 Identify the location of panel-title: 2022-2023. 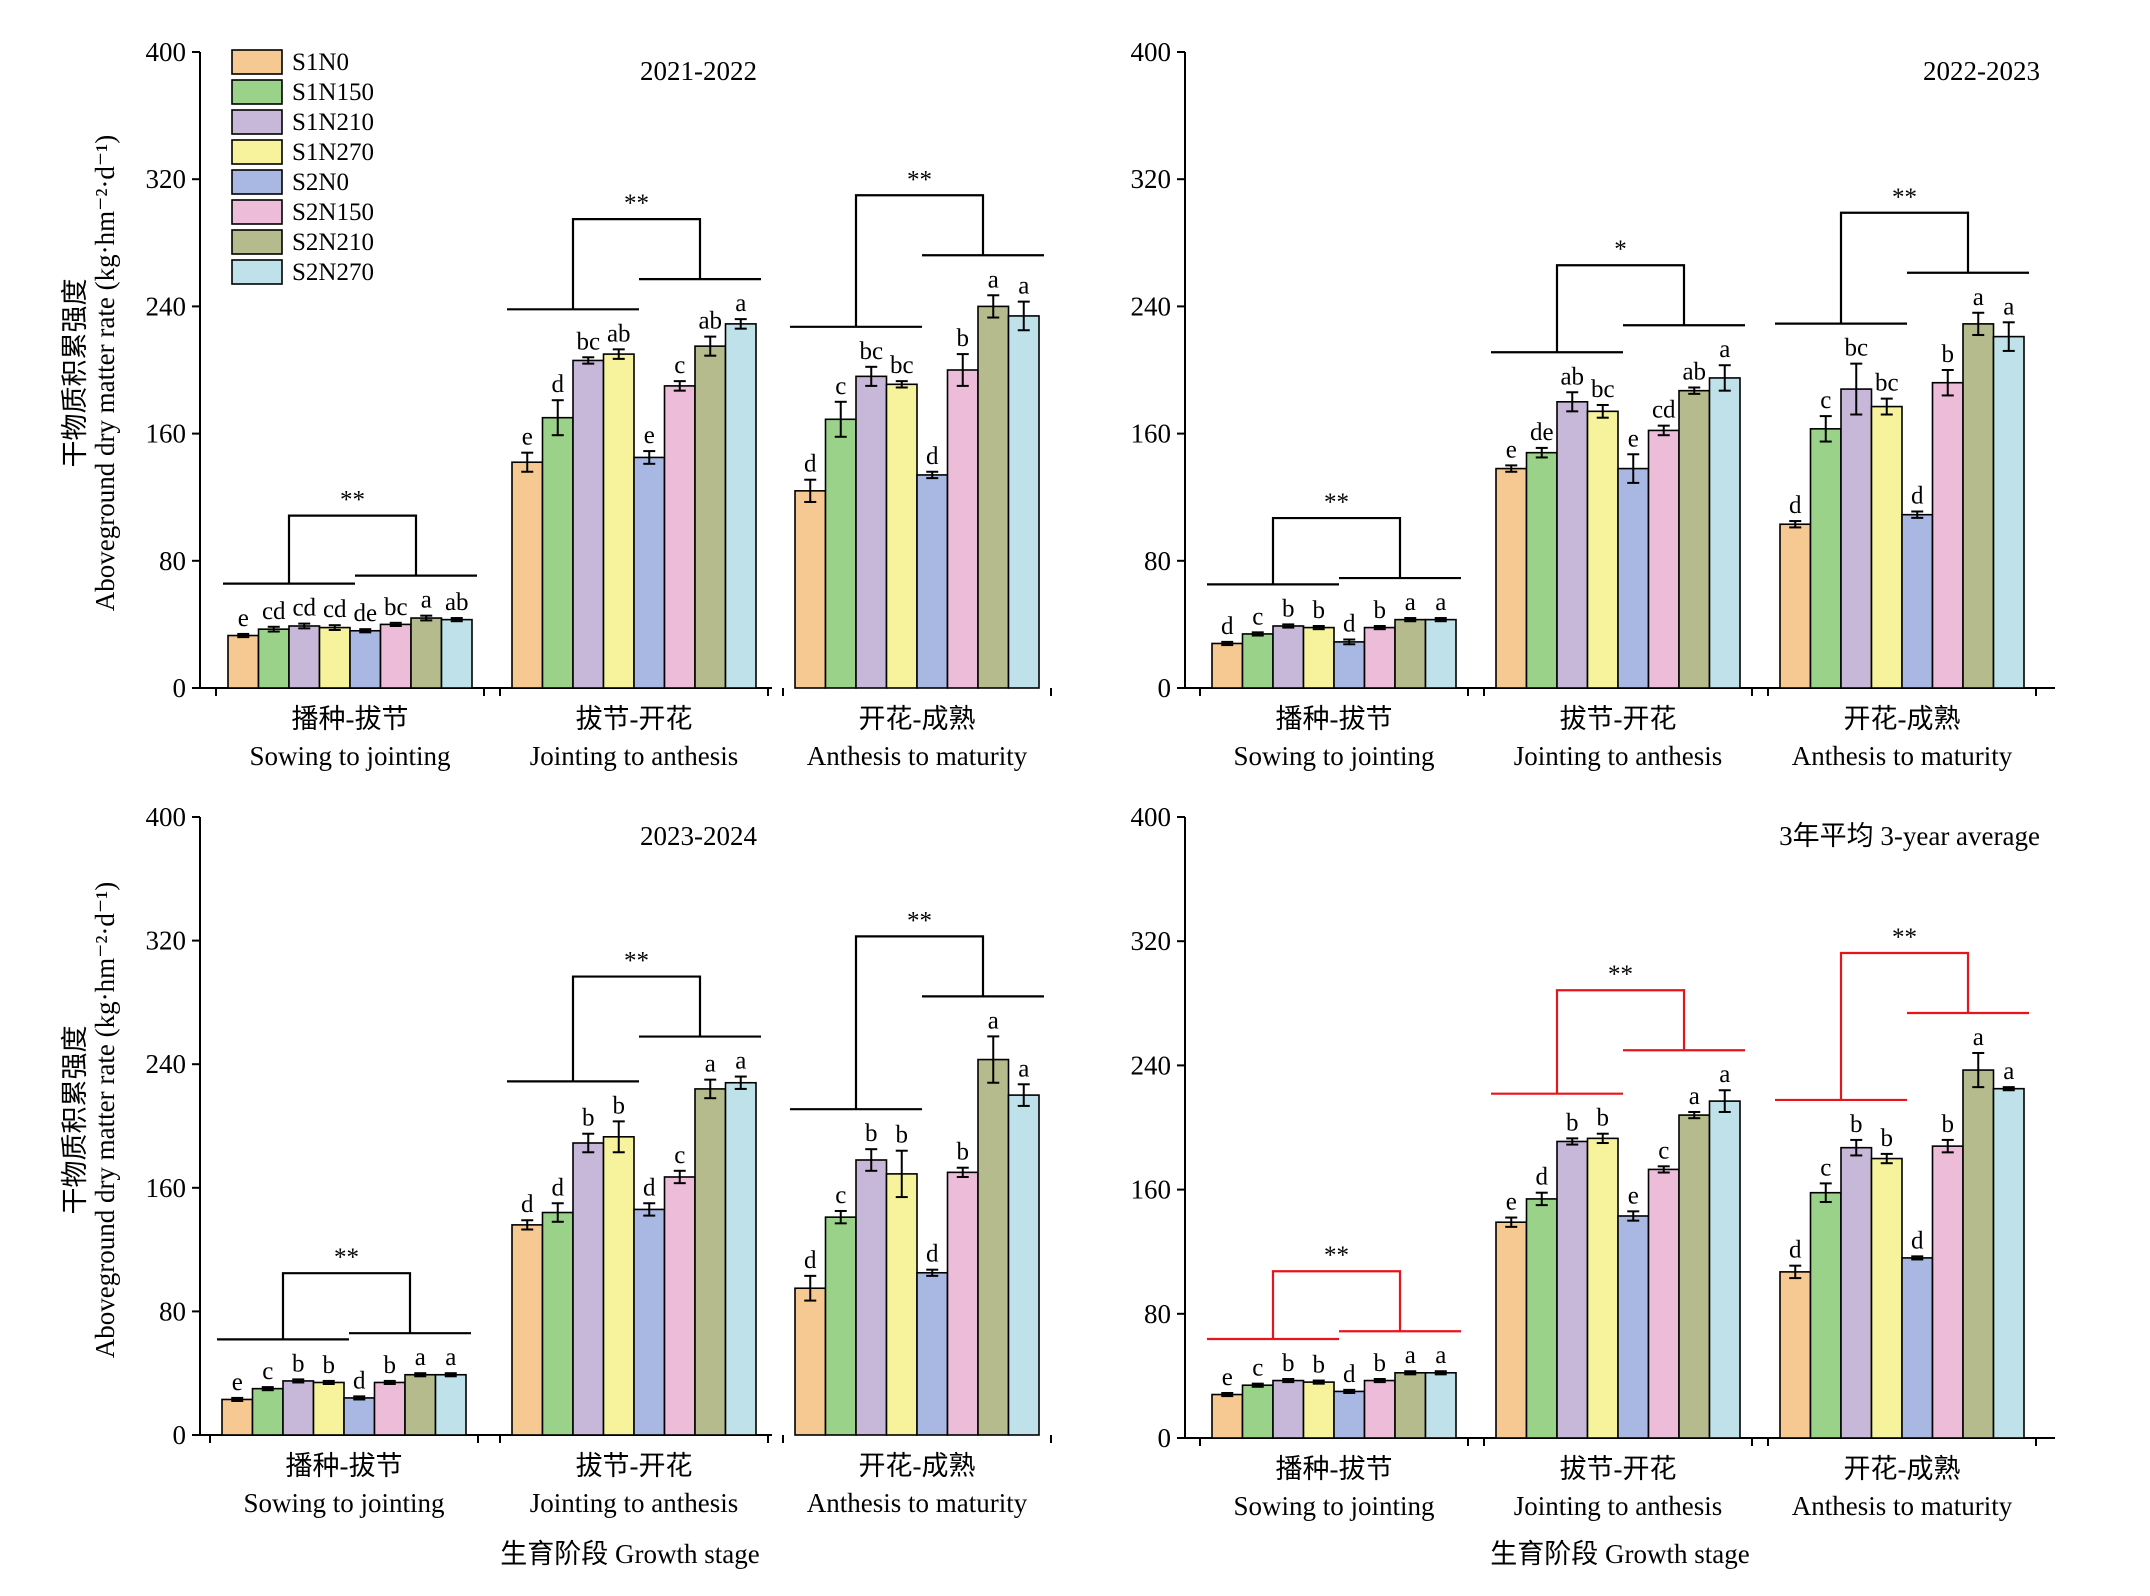
(1981, 71).